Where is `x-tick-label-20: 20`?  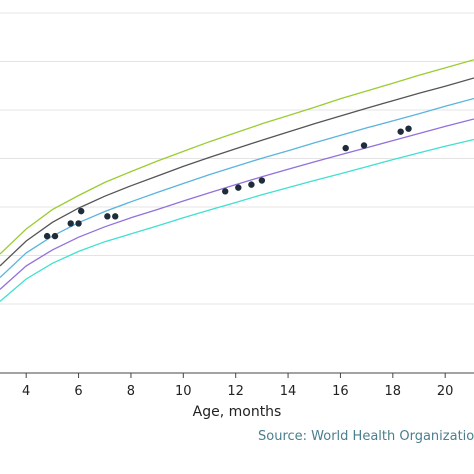 x-tick-label-20: 20 is located at coordinates (445, 391).